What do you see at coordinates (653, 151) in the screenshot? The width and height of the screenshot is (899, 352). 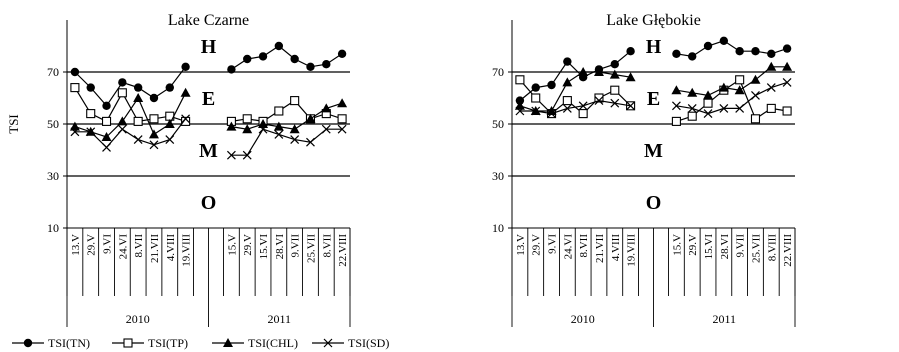 I see `zone-label: M` at bounding box center [653, 151].